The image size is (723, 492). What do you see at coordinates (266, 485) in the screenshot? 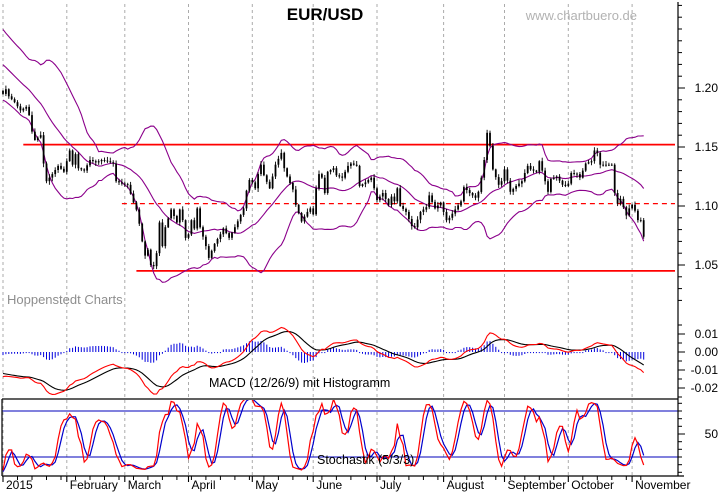
I see `svg-text: May` at bounding box center [266, 485].